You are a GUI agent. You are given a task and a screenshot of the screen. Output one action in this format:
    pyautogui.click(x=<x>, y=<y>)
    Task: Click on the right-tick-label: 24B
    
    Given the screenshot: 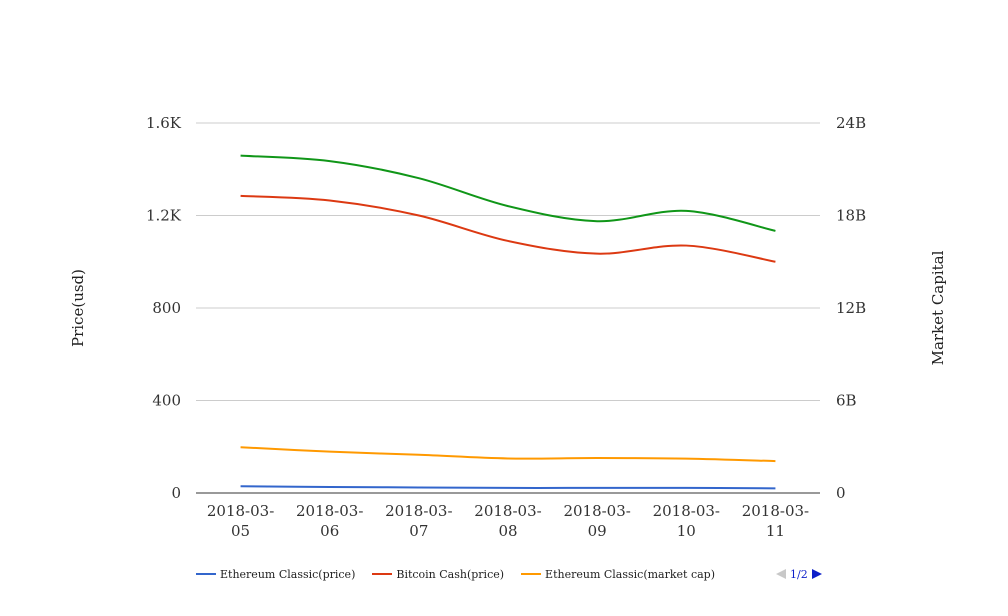 What is the action you would take?
    pyautogui.click(x=851, y=123)
    